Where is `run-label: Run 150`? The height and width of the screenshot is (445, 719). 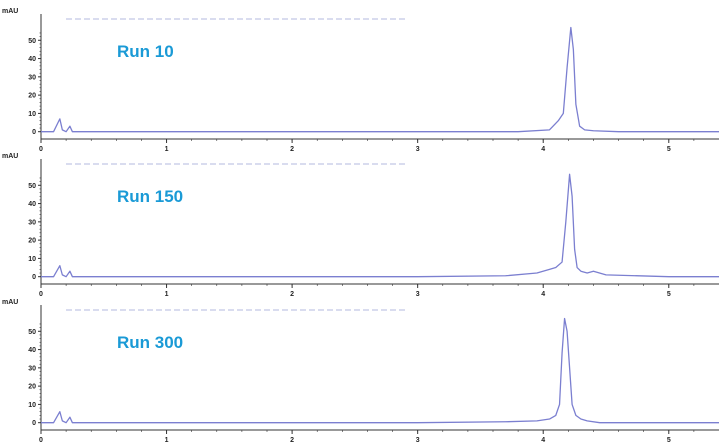
run-label: Run 150 is located at coordinates (150, 196).